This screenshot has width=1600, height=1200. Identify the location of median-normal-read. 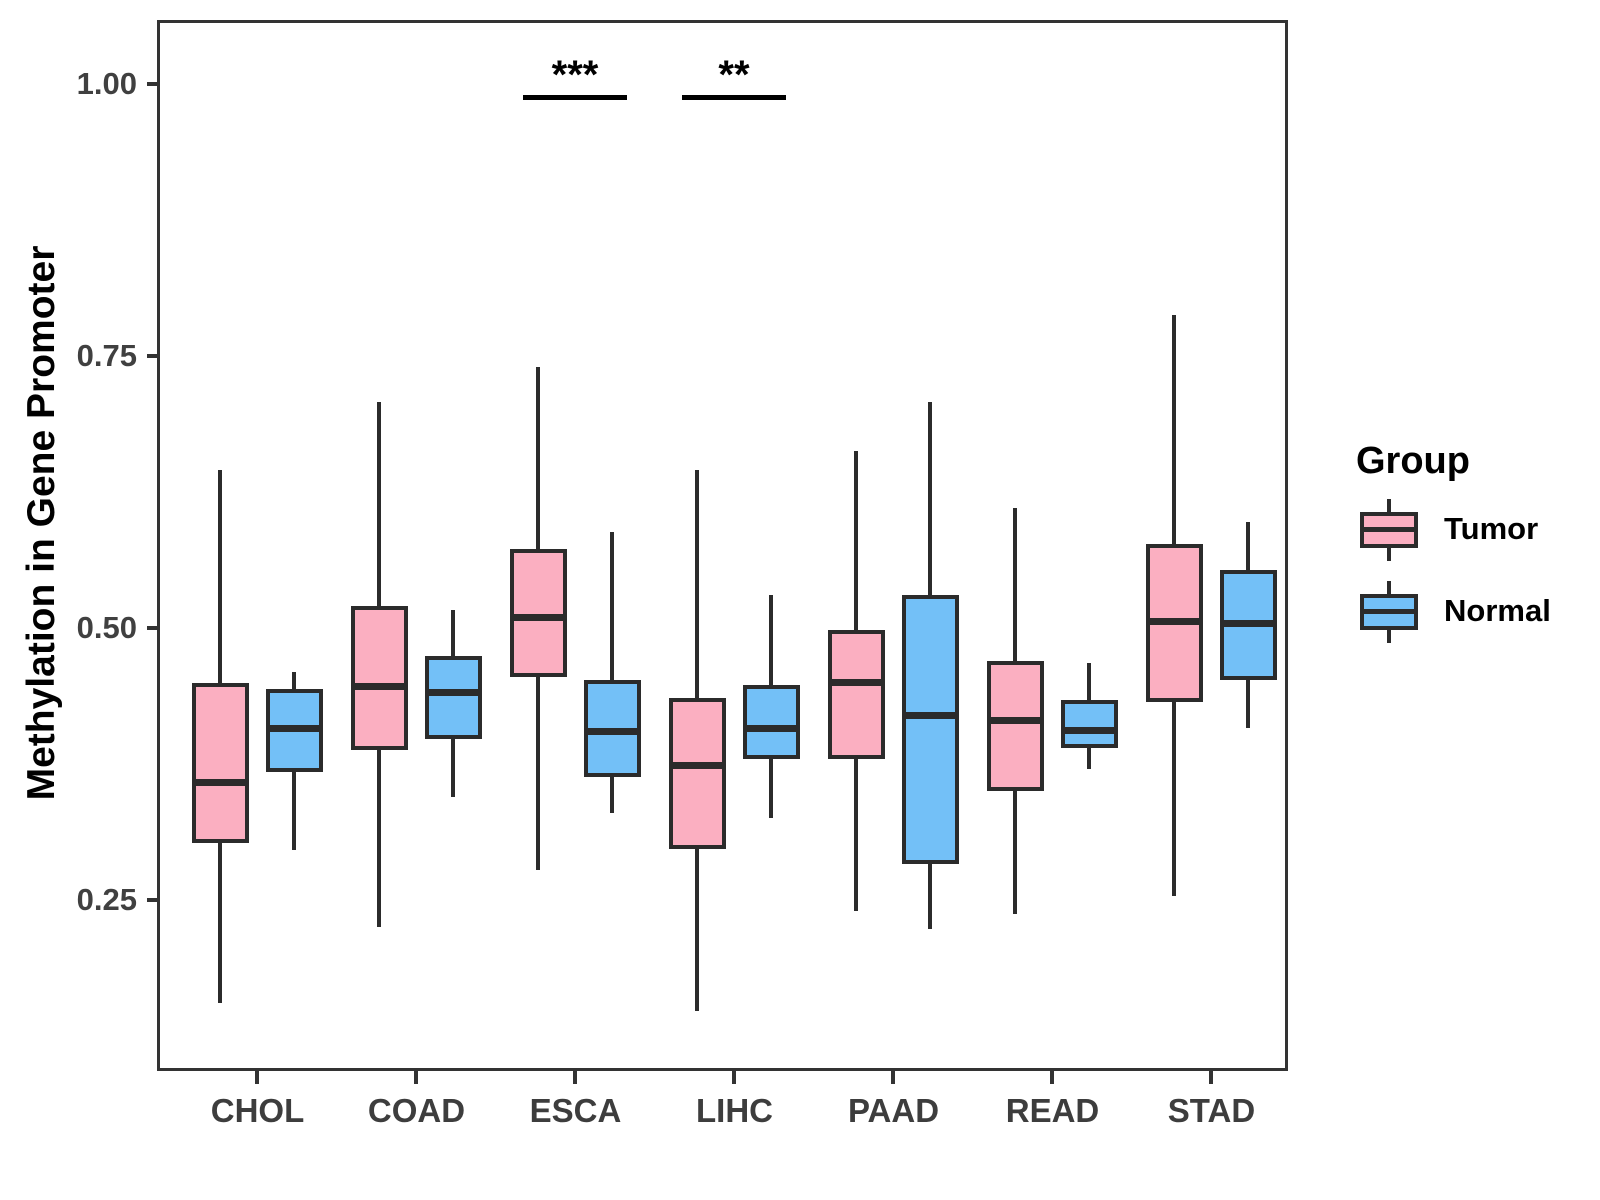
(1089, 730).